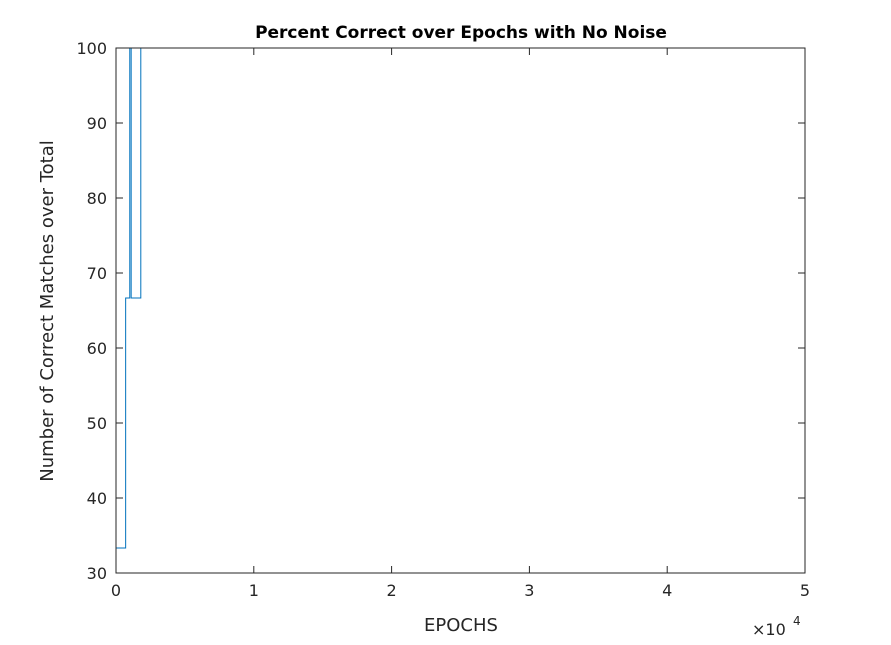 The image size is (891, 645). Describe the element at coordinates (254, 590) in the screenshot. I see `x-tick-label: 1` at that location.